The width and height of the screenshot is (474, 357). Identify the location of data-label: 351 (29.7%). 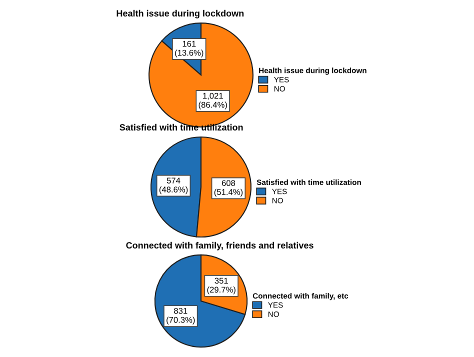
(221, 286).